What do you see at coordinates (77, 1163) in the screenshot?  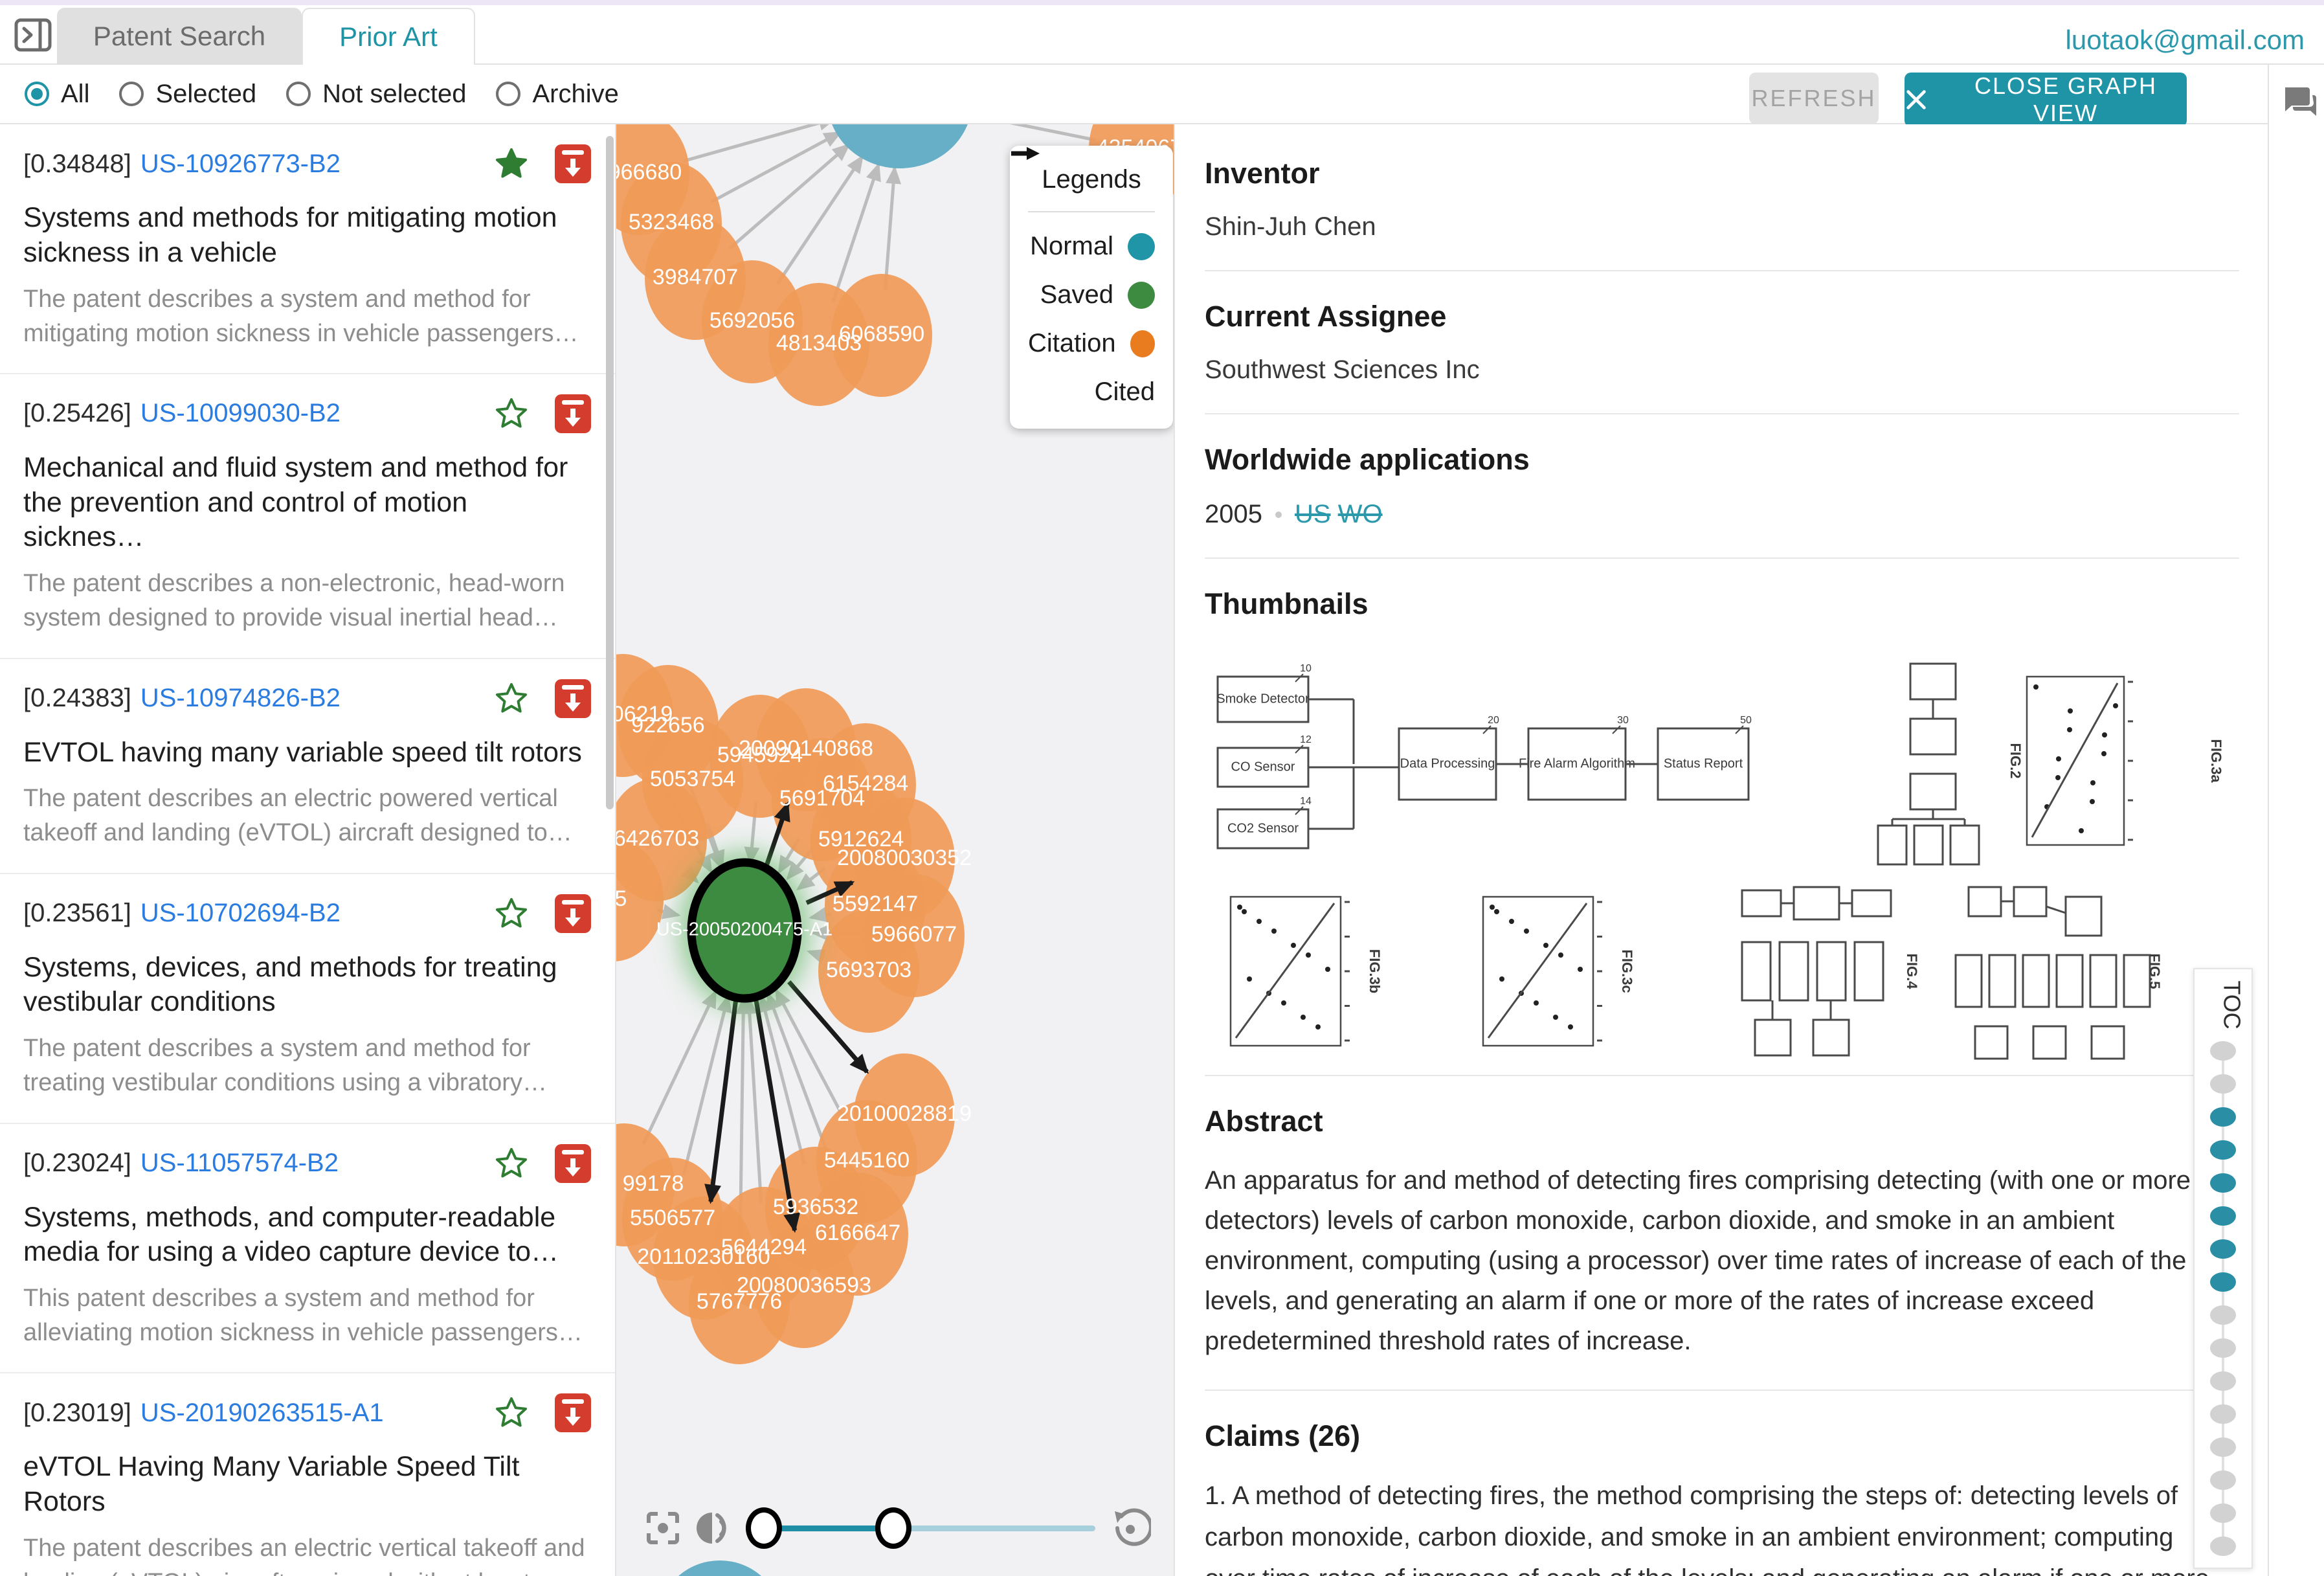 I see `similarity-score: [0.23024]` at bounding box center [77, 1163].